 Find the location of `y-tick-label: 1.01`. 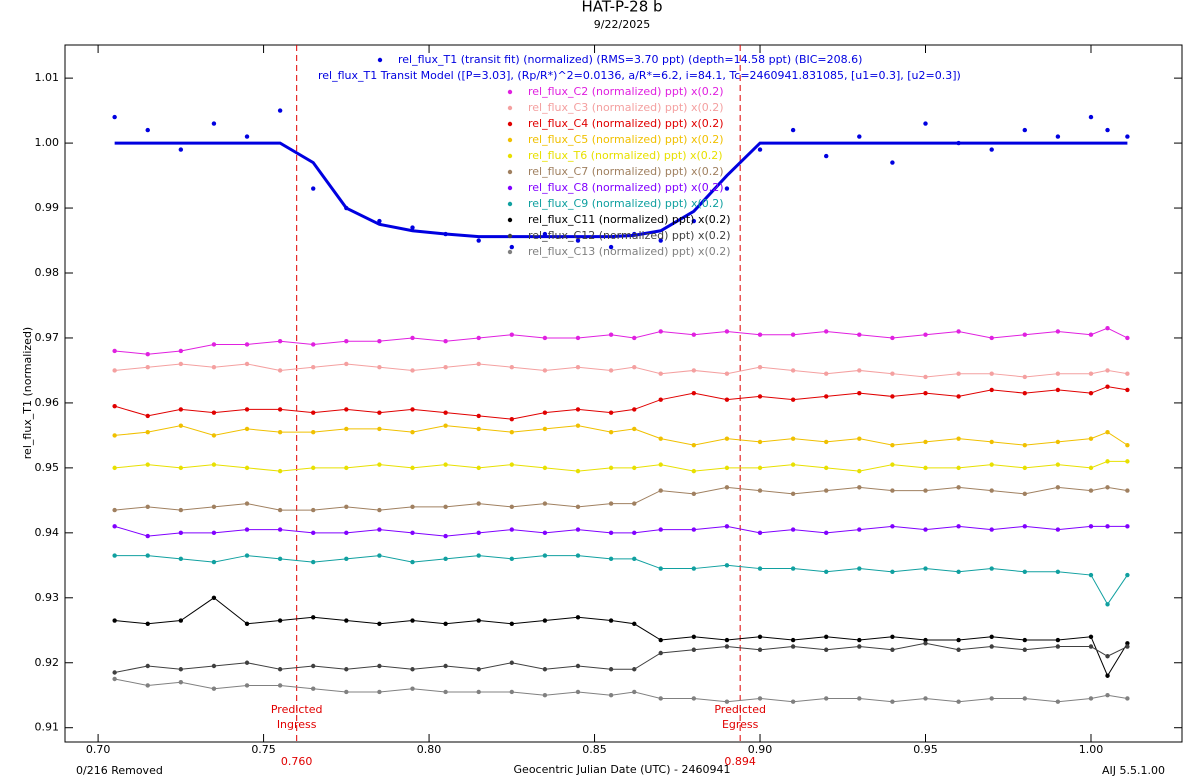

y-tick-label: 1.01 is located at coordinates (47, 77).